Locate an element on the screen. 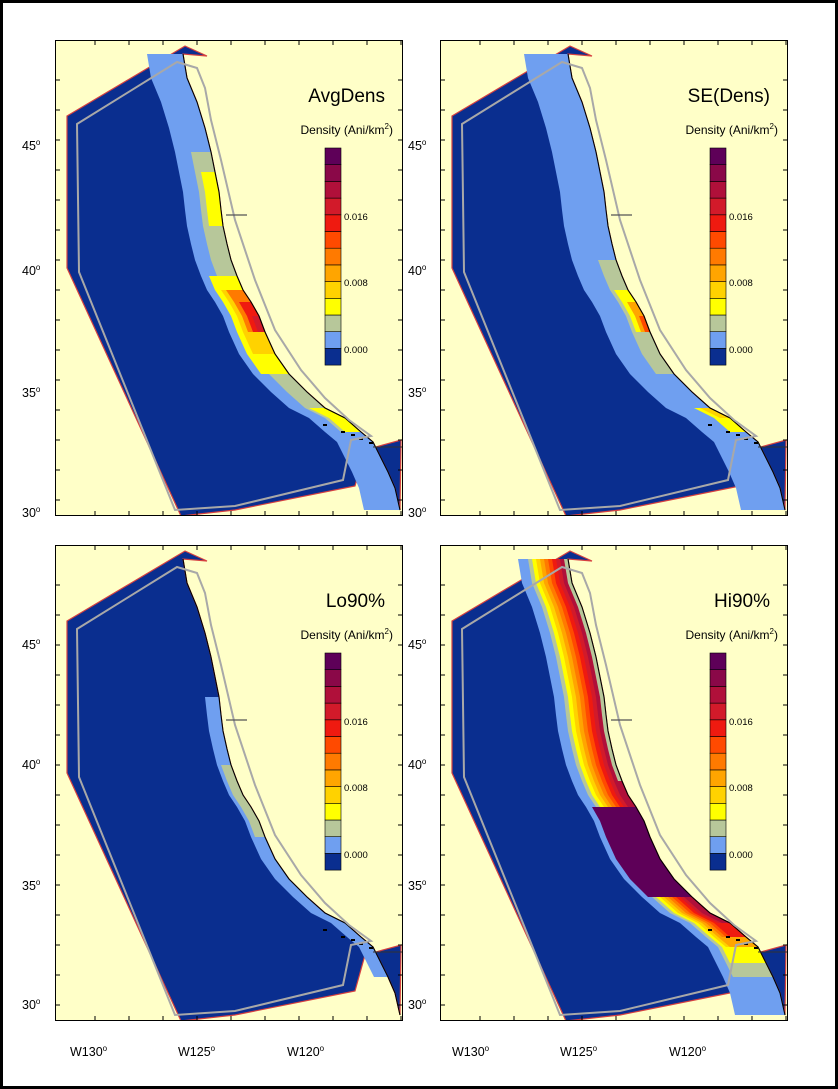 The height and width of the screenshot is (1089, 838). lat-label-left-text: 45 is located at coordinates (29, 645).